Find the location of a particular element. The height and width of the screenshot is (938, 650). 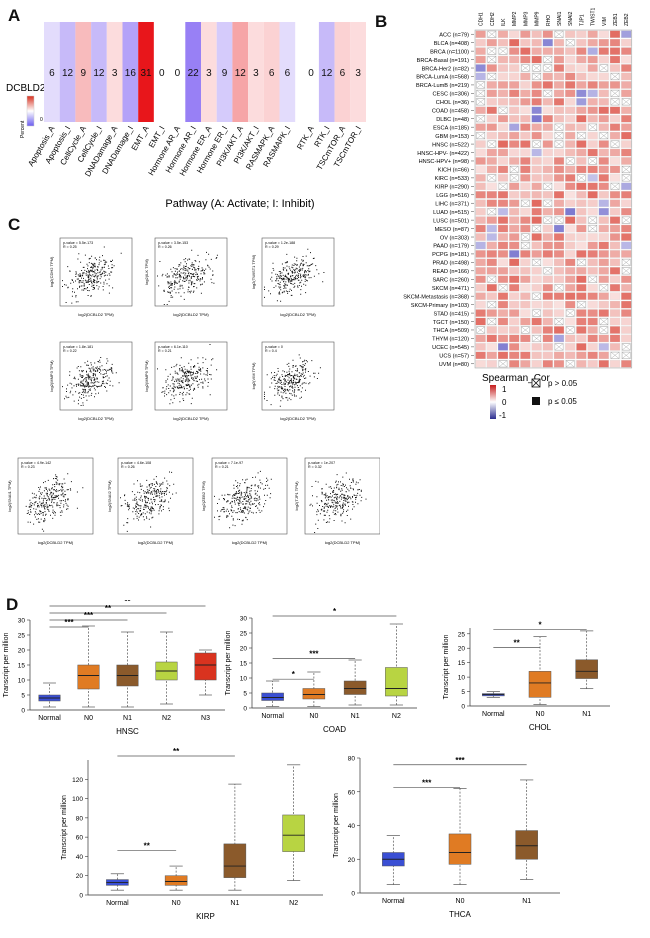

cancer-row-label: OV (n=303) is located at coordinates (454, 238).